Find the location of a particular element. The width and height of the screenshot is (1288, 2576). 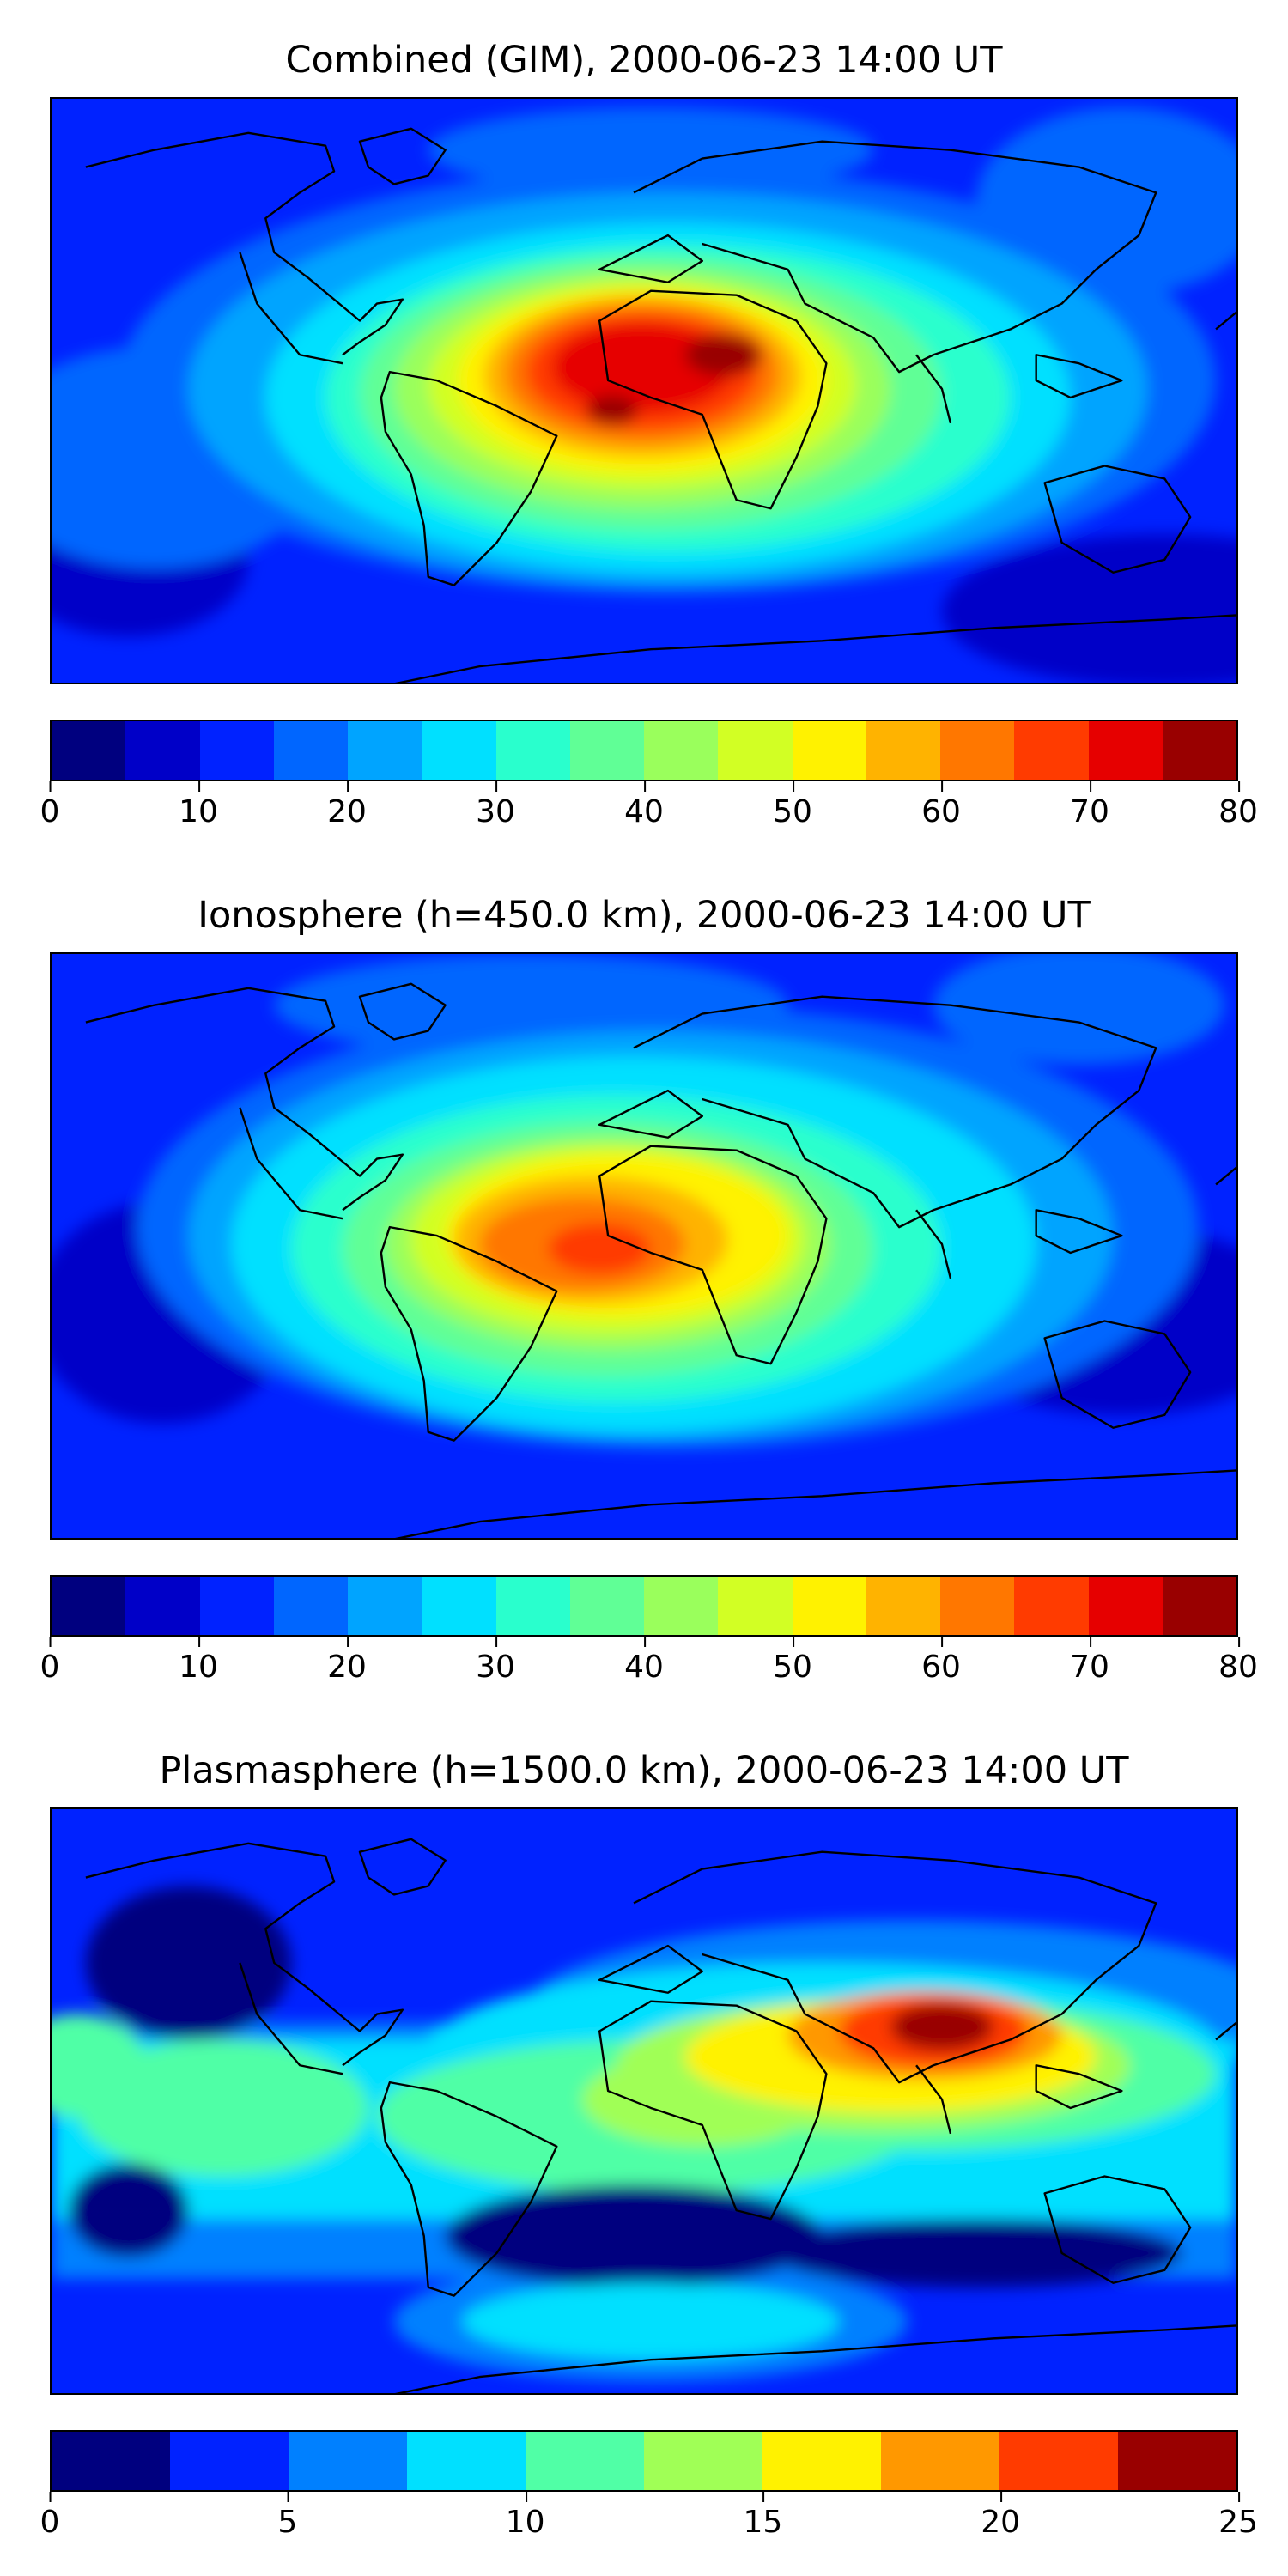

panel3-colorbar is located at coordinates (644, 2461).